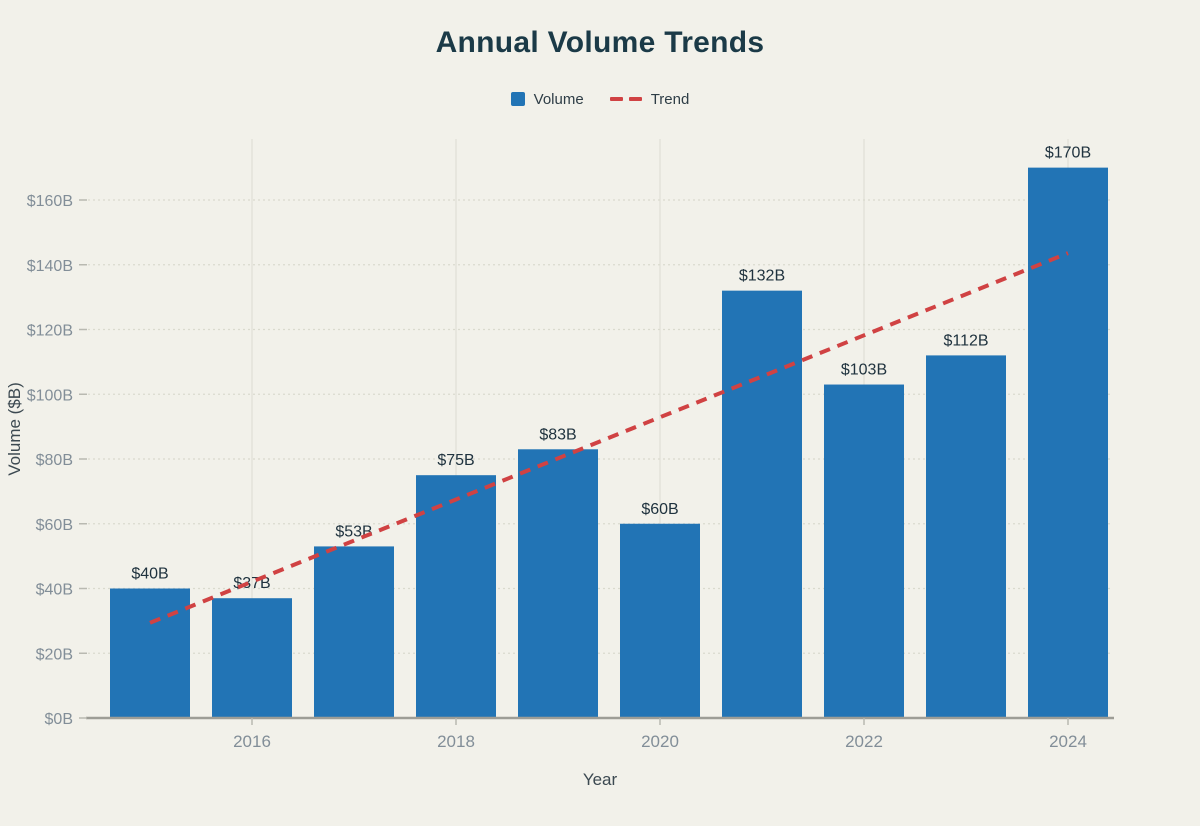 The width and height of the screenshot is (1200, 826). I want to click on x-tick-label-2024: 2024, so click(1068, 741).